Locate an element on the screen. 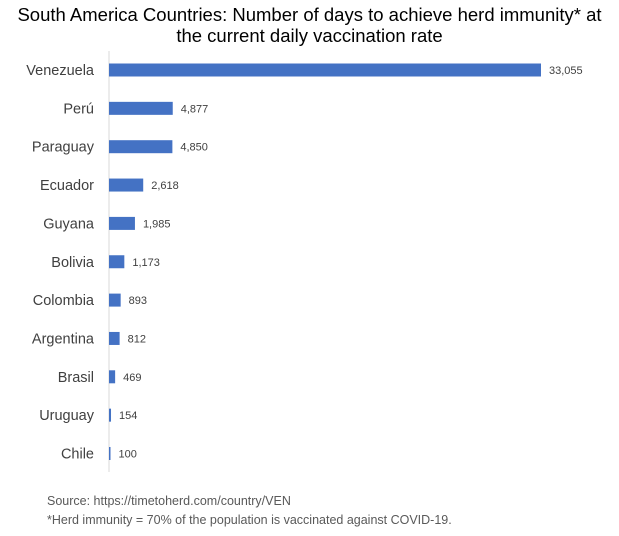 The width and height of the screenshot is (619, 536). bar-chile is located at coordinates (110, 453).